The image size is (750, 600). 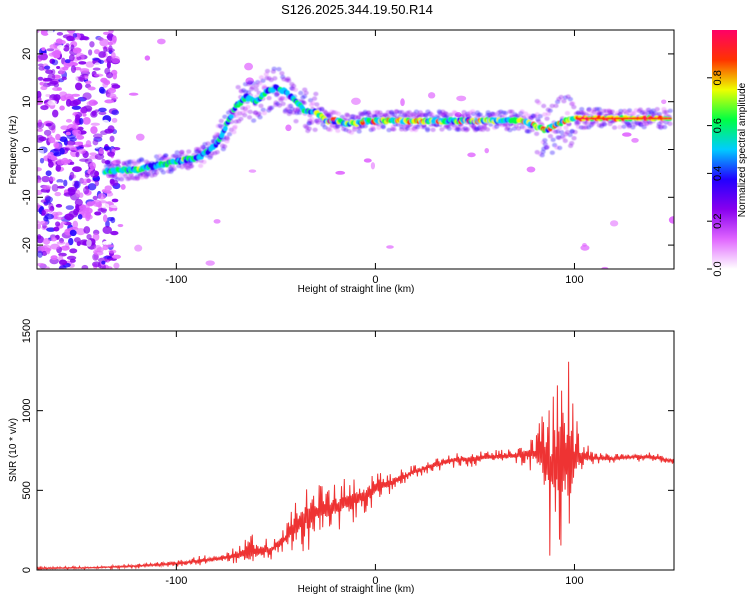 I want to click on y-tick-label: -10, so click(x=27, y=197).